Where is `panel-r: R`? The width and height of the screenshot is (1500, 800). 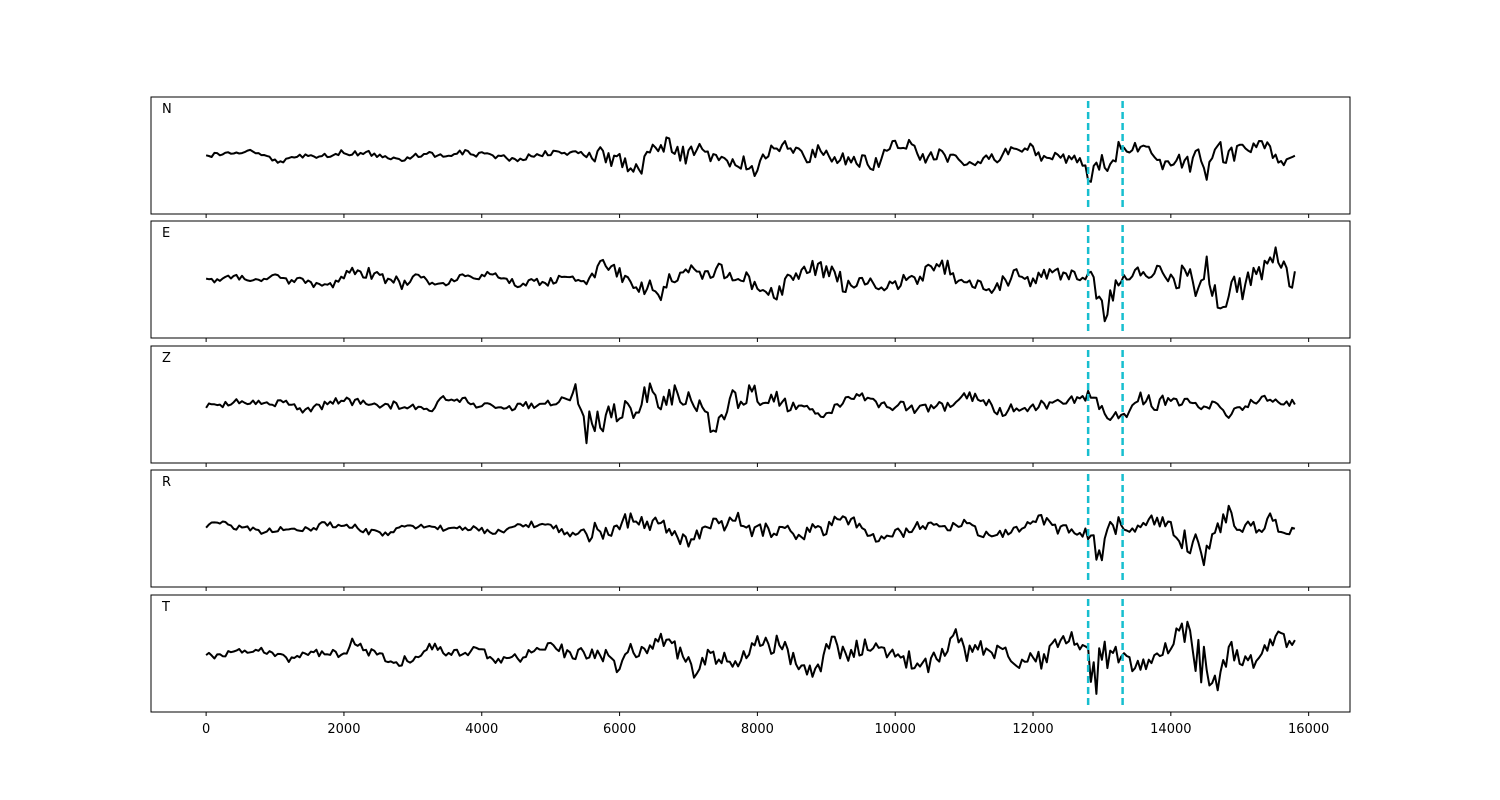 panel-r: R is located at coordinates (750, 530).